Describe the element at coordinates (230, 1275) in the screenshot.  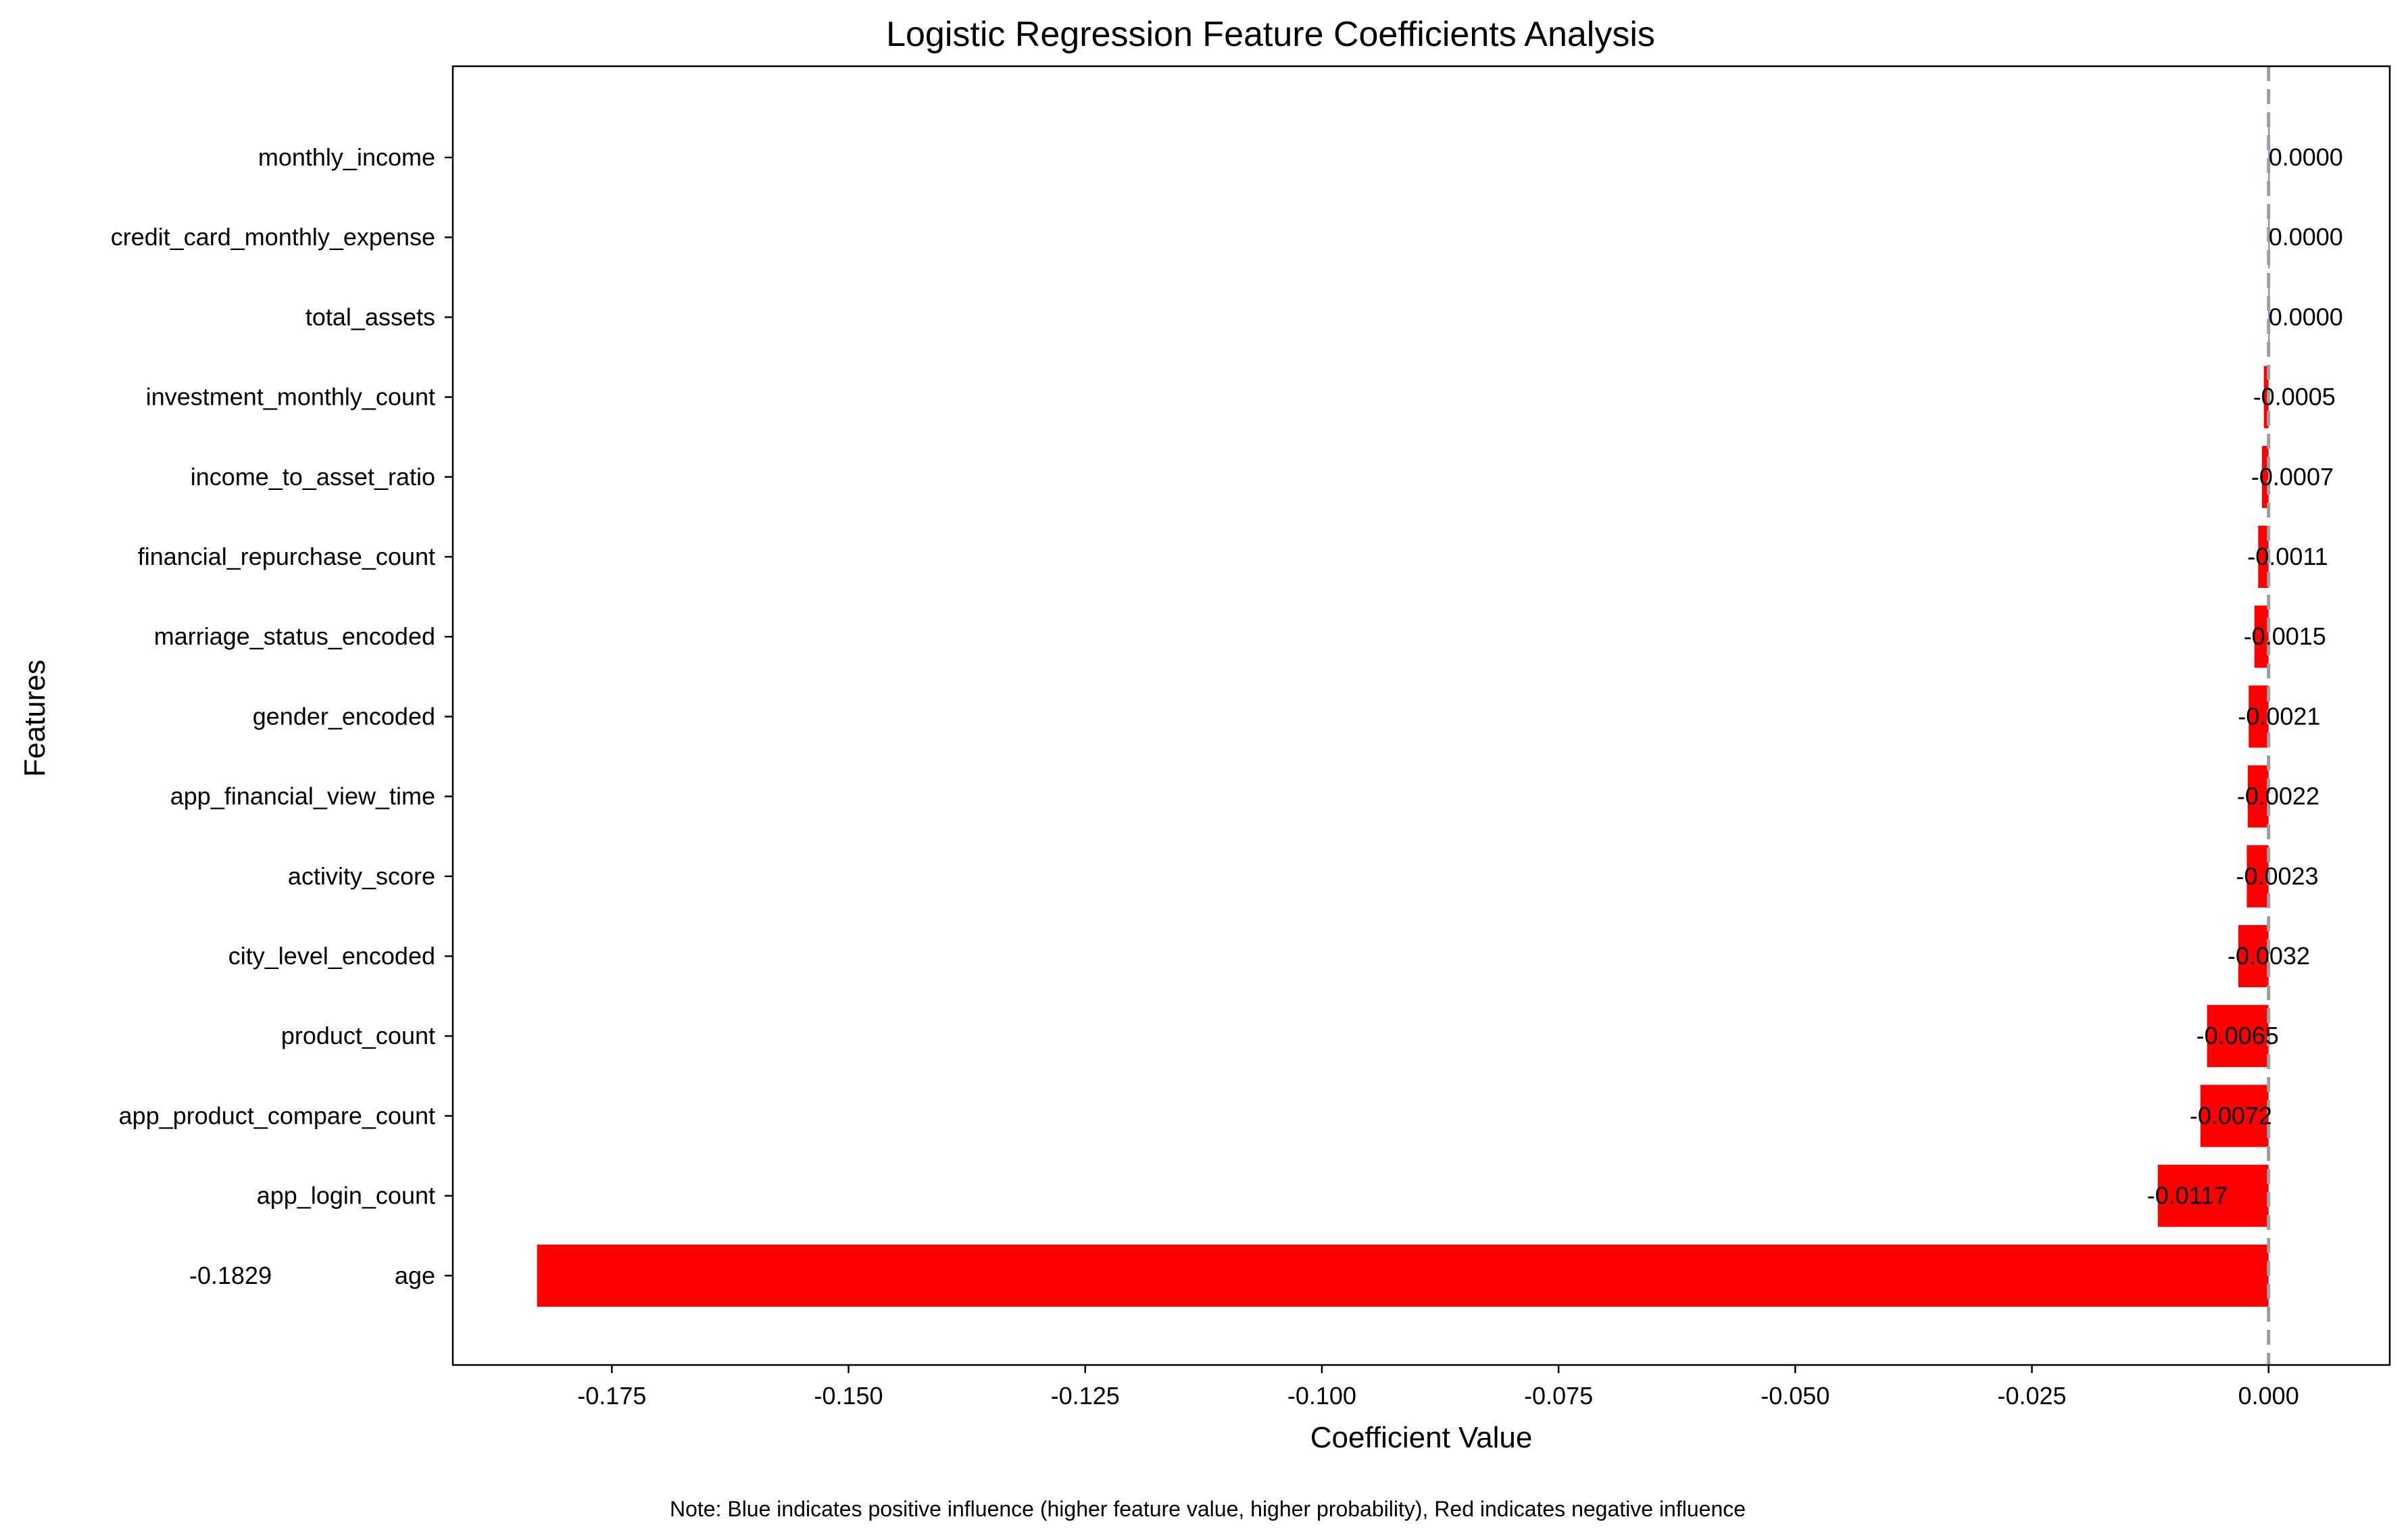
I see `data-label: -0.1829` at that location.